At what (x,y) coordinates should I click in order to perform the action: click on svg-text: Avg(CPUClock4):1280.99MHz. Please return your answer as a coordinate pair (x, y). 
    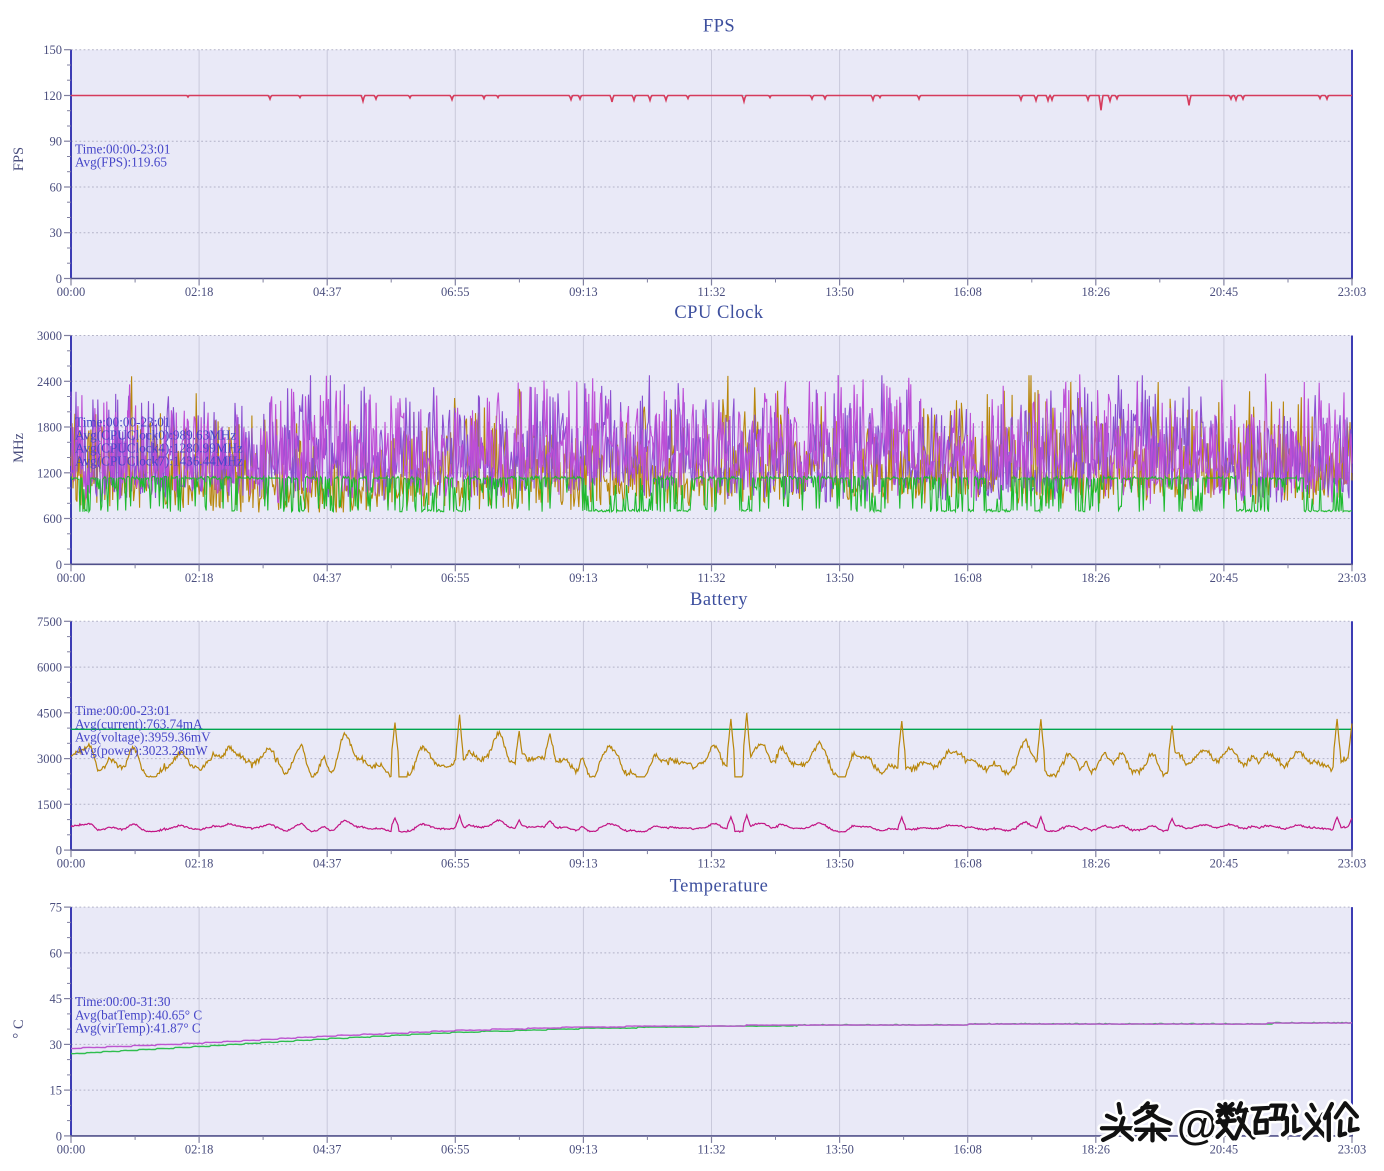
    Looking at the image, I should click on (159, 448).